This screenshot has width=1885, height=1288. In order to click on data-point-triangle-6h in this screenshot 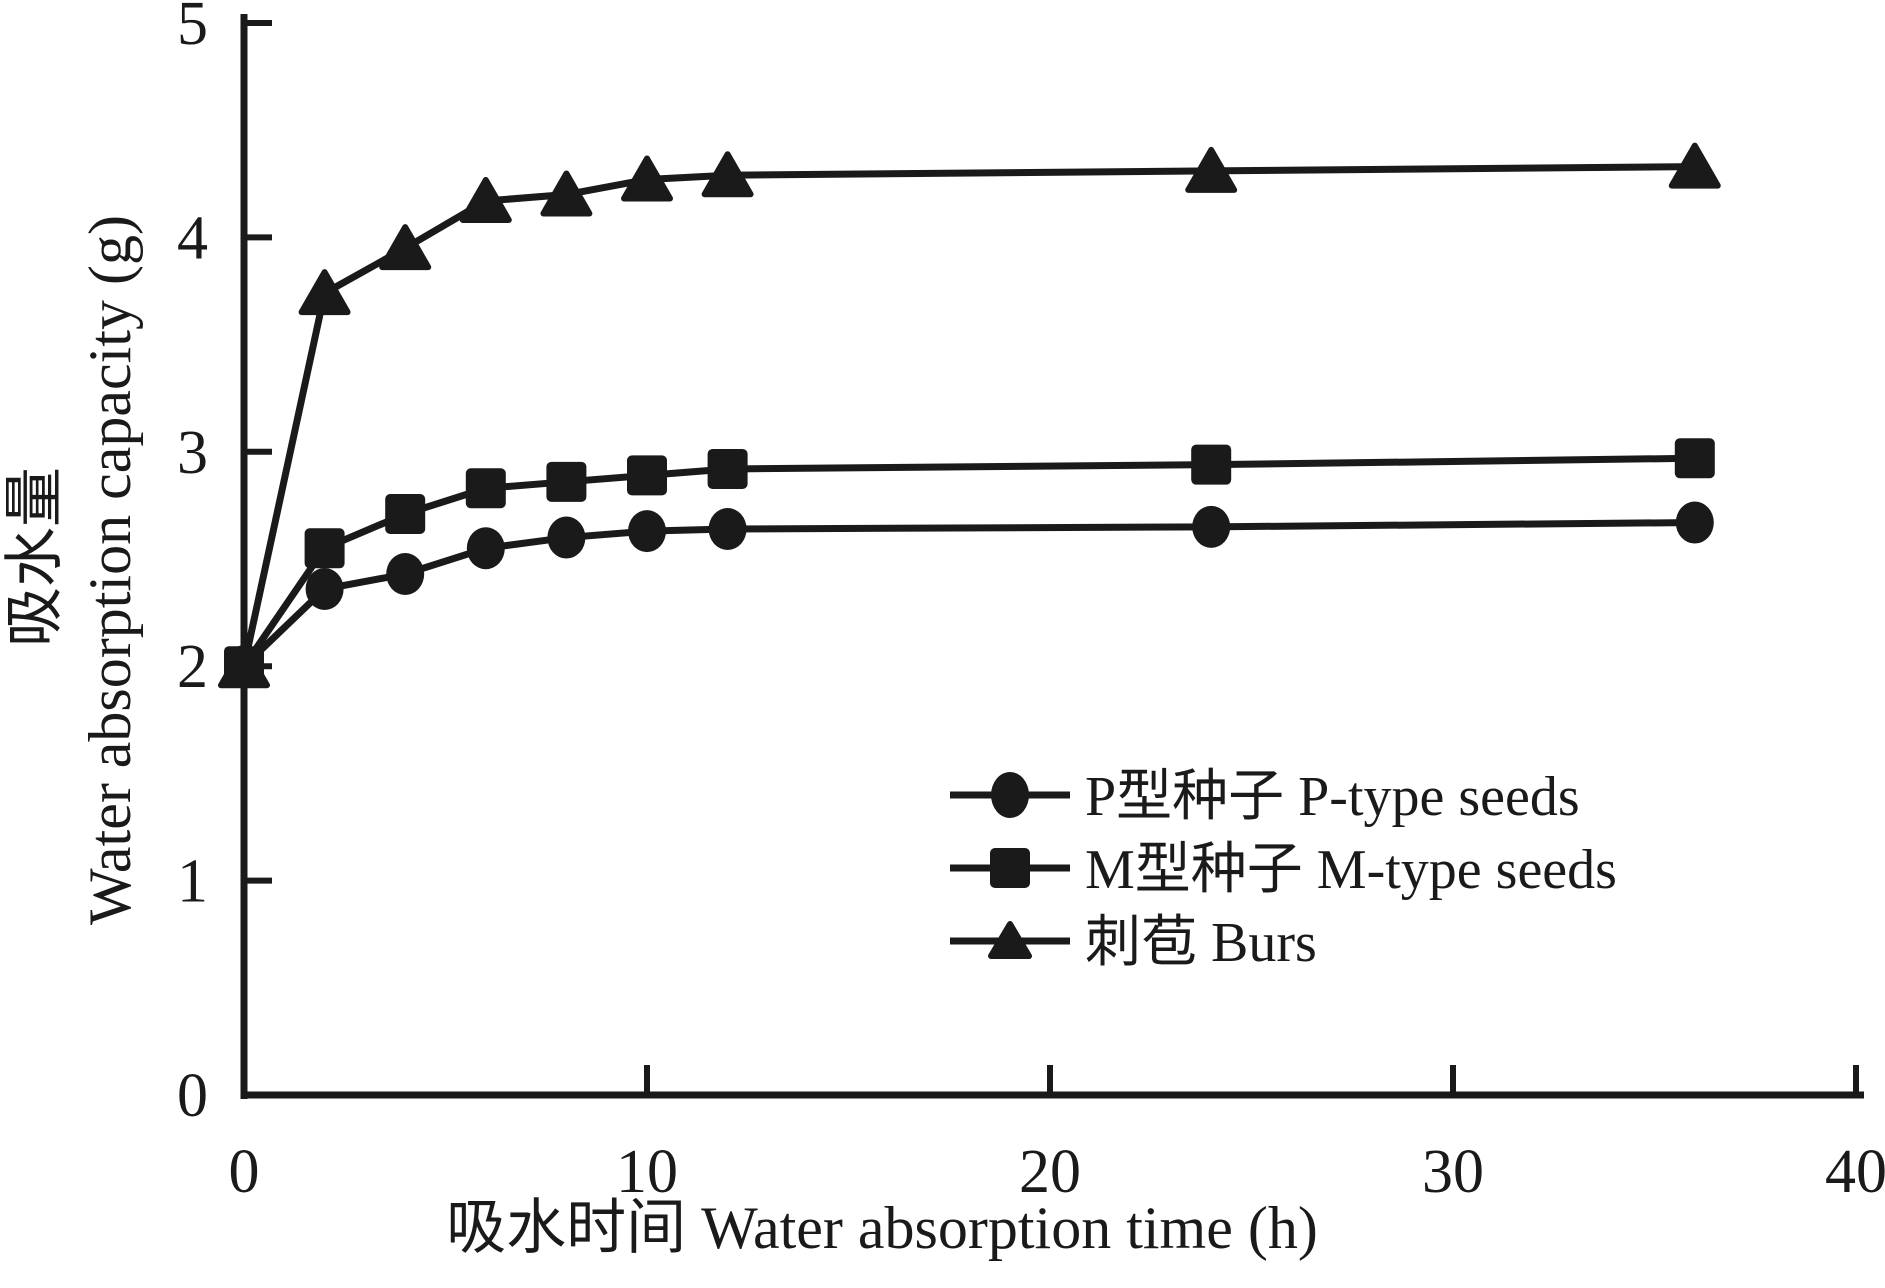, I will do `click(485, 199)`.